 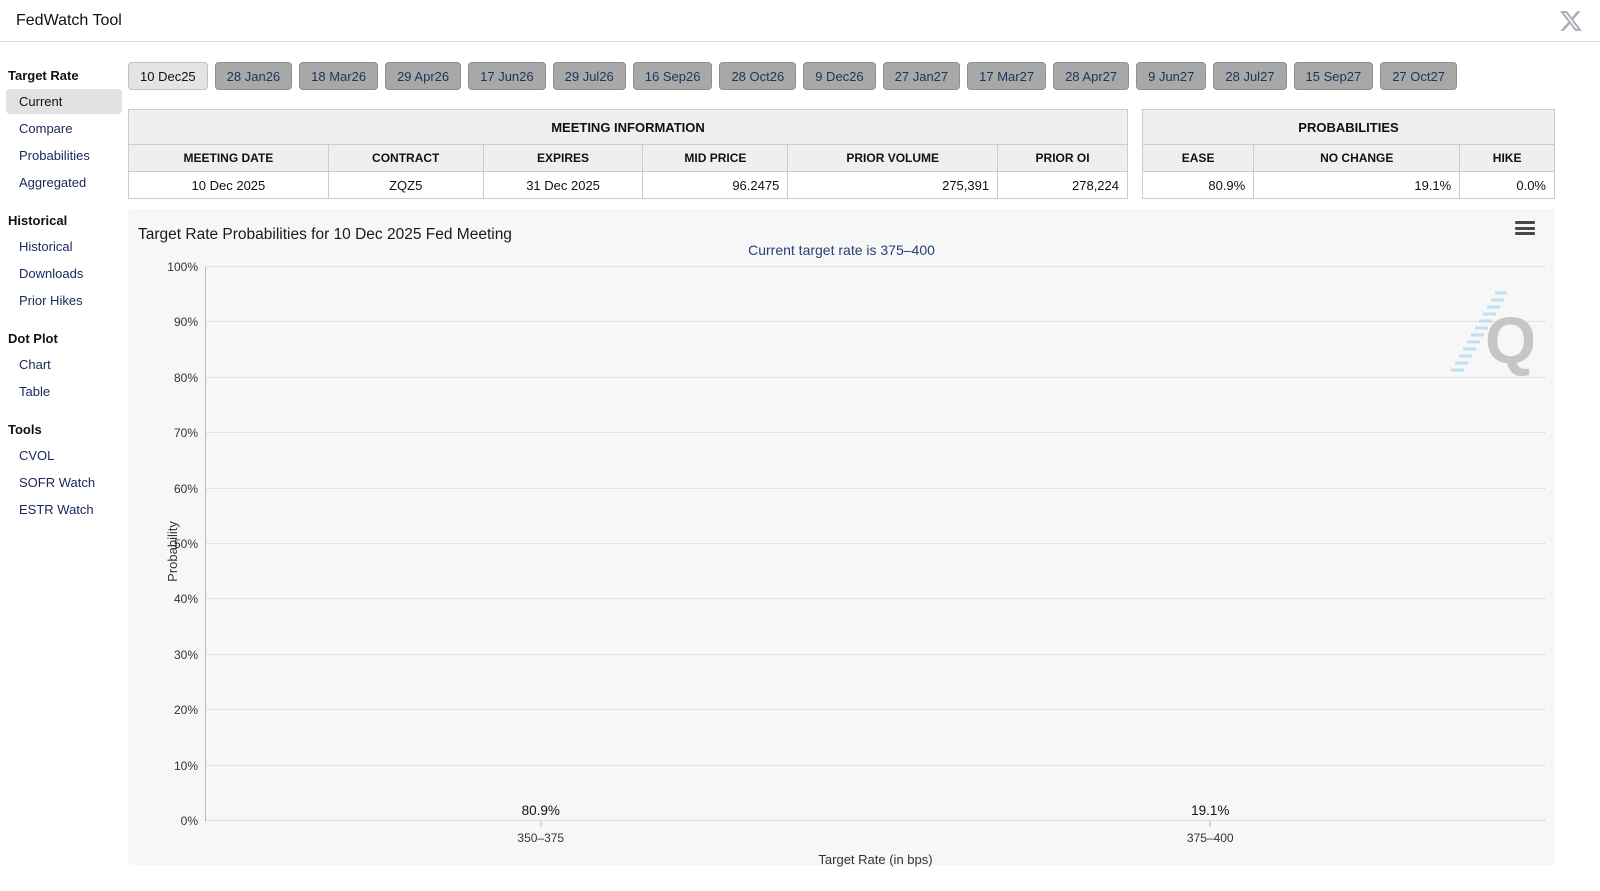 I want to click on chart-subtitle: Current target rate is 375–400, so click(x=841, y=250).